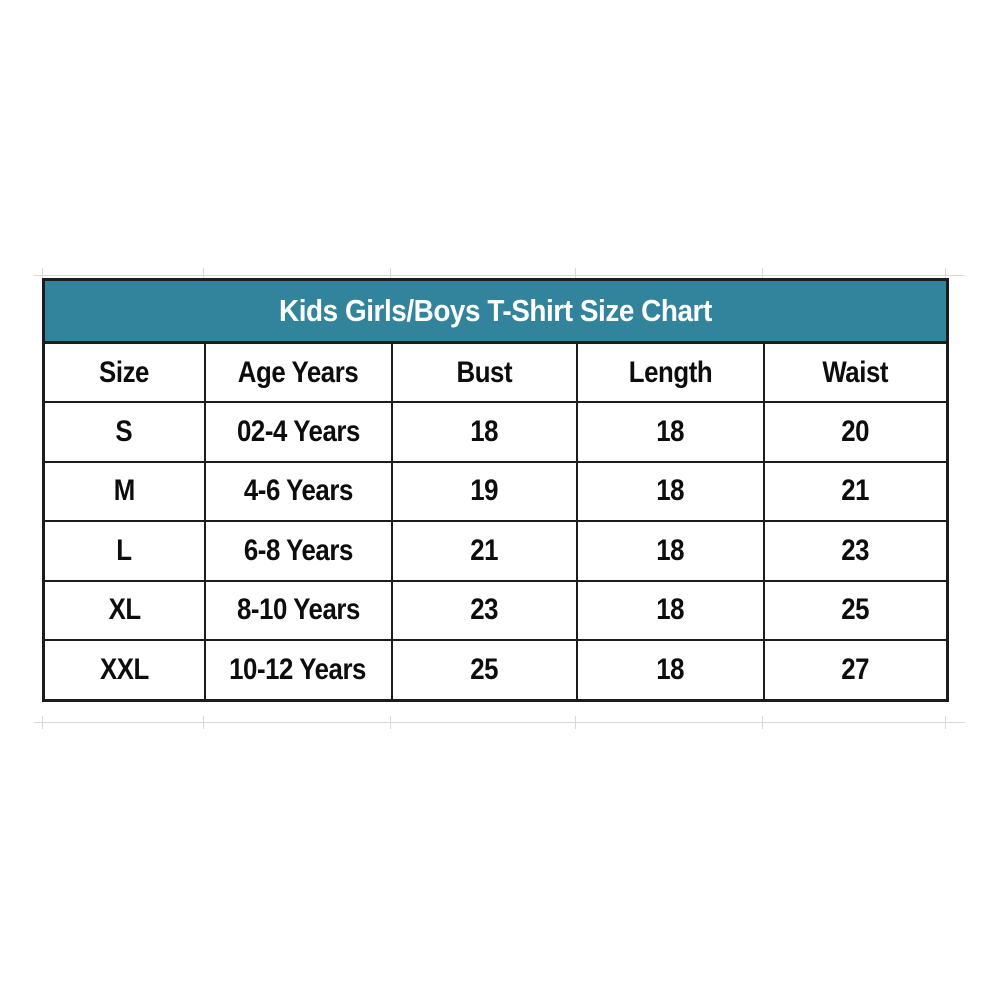 This screenshot has width=1000, height=1000. I want to click on sheet-gridline-top, so click(499, 275).